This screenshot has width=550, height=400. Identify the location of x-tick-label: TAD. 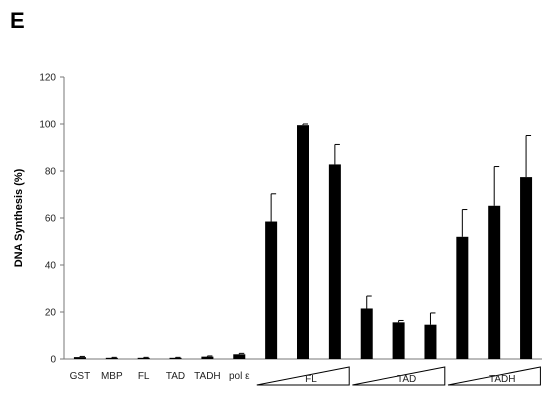
(175, 376).